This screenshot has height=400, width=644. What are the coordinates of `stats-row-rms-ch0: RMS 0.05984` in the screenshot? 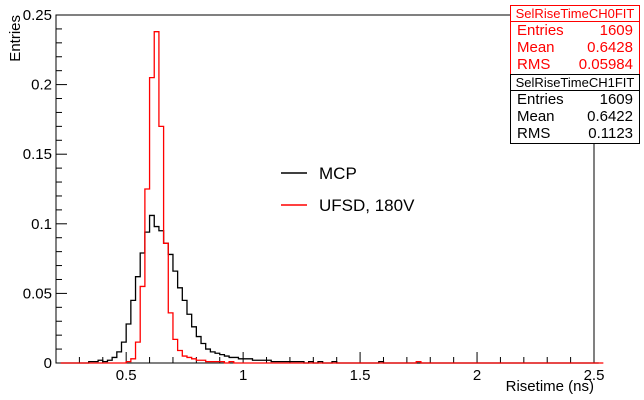 It's located at (575, 64).